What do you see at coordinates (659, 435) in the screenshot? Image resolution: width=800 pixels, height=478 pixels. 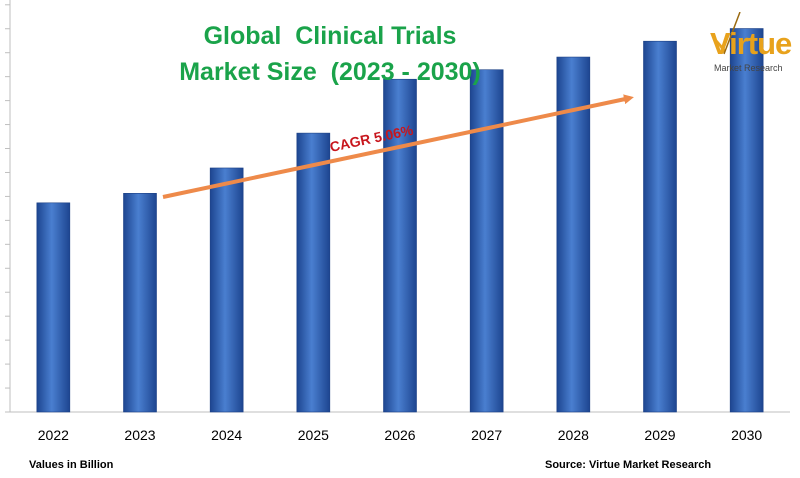 I see `x-tick-label-2029: 2029` at bounding box center [659, 435].